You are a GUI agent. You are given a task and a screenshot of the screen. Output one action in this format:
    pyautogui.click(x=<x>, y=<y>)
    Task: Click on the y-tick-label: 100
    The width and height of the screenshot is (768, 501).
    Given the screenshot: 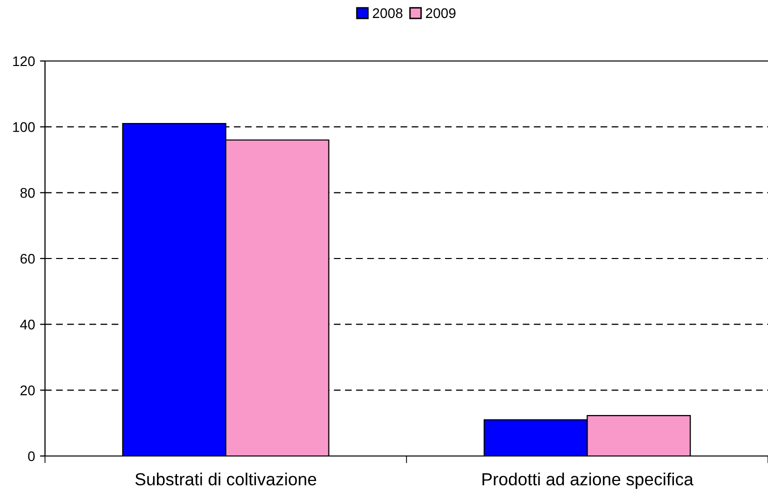 What is the action you would take?
    pyautogui.click(x=24, y=127)
    